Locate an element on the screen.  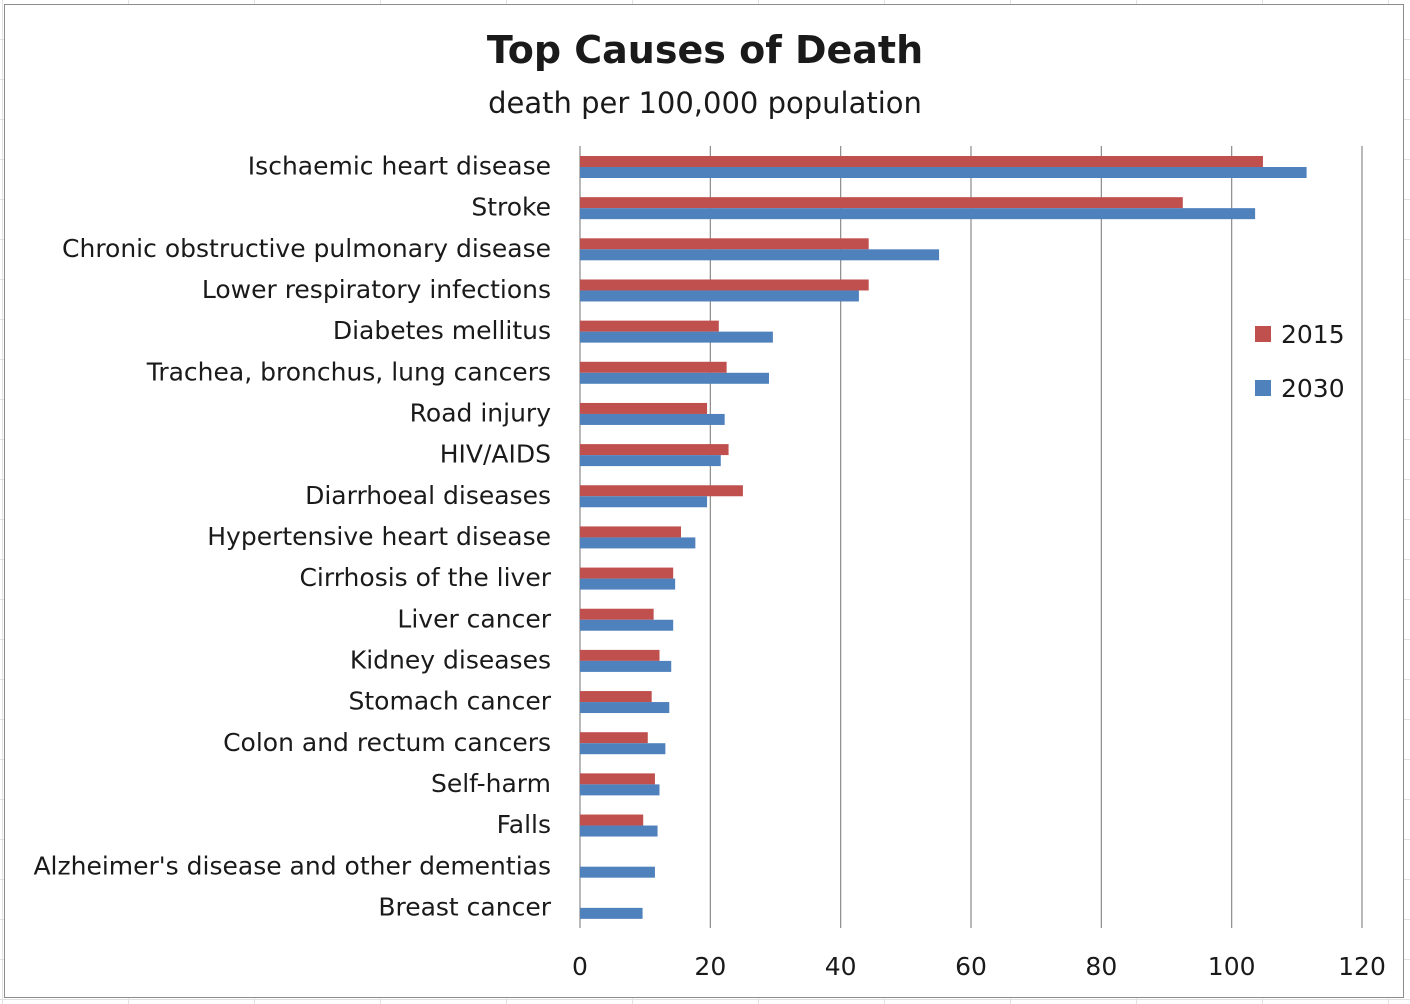
category-label: Breast cancer is located at coordinates (464, 906).